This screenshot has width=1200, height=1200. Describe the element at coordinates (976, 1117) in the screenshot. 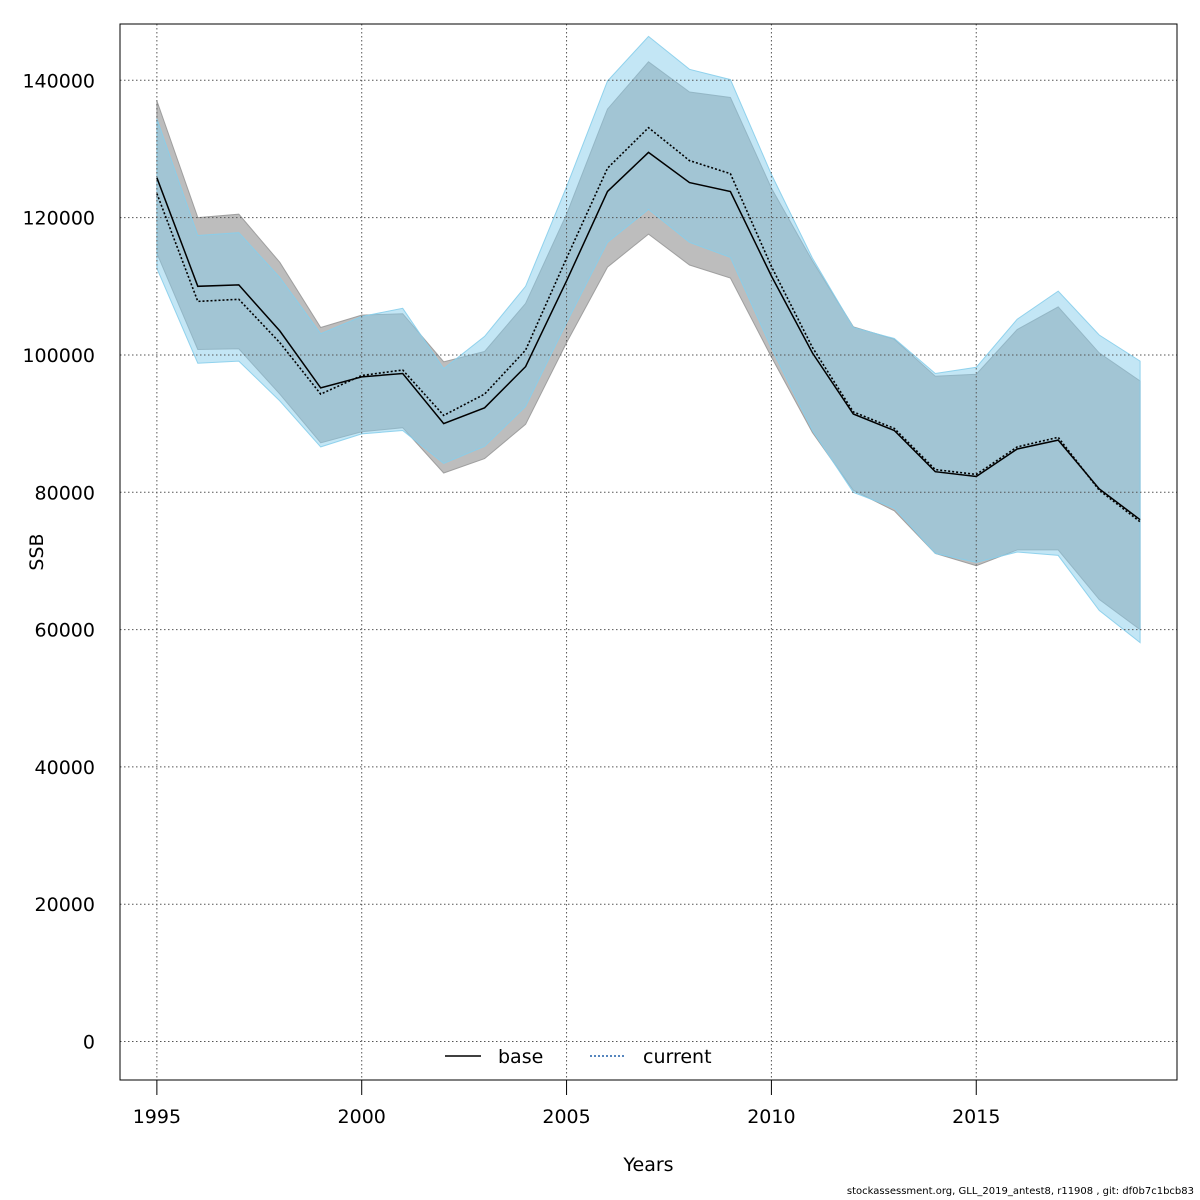

I see `x-tick-label-2015: 2015` at that location.